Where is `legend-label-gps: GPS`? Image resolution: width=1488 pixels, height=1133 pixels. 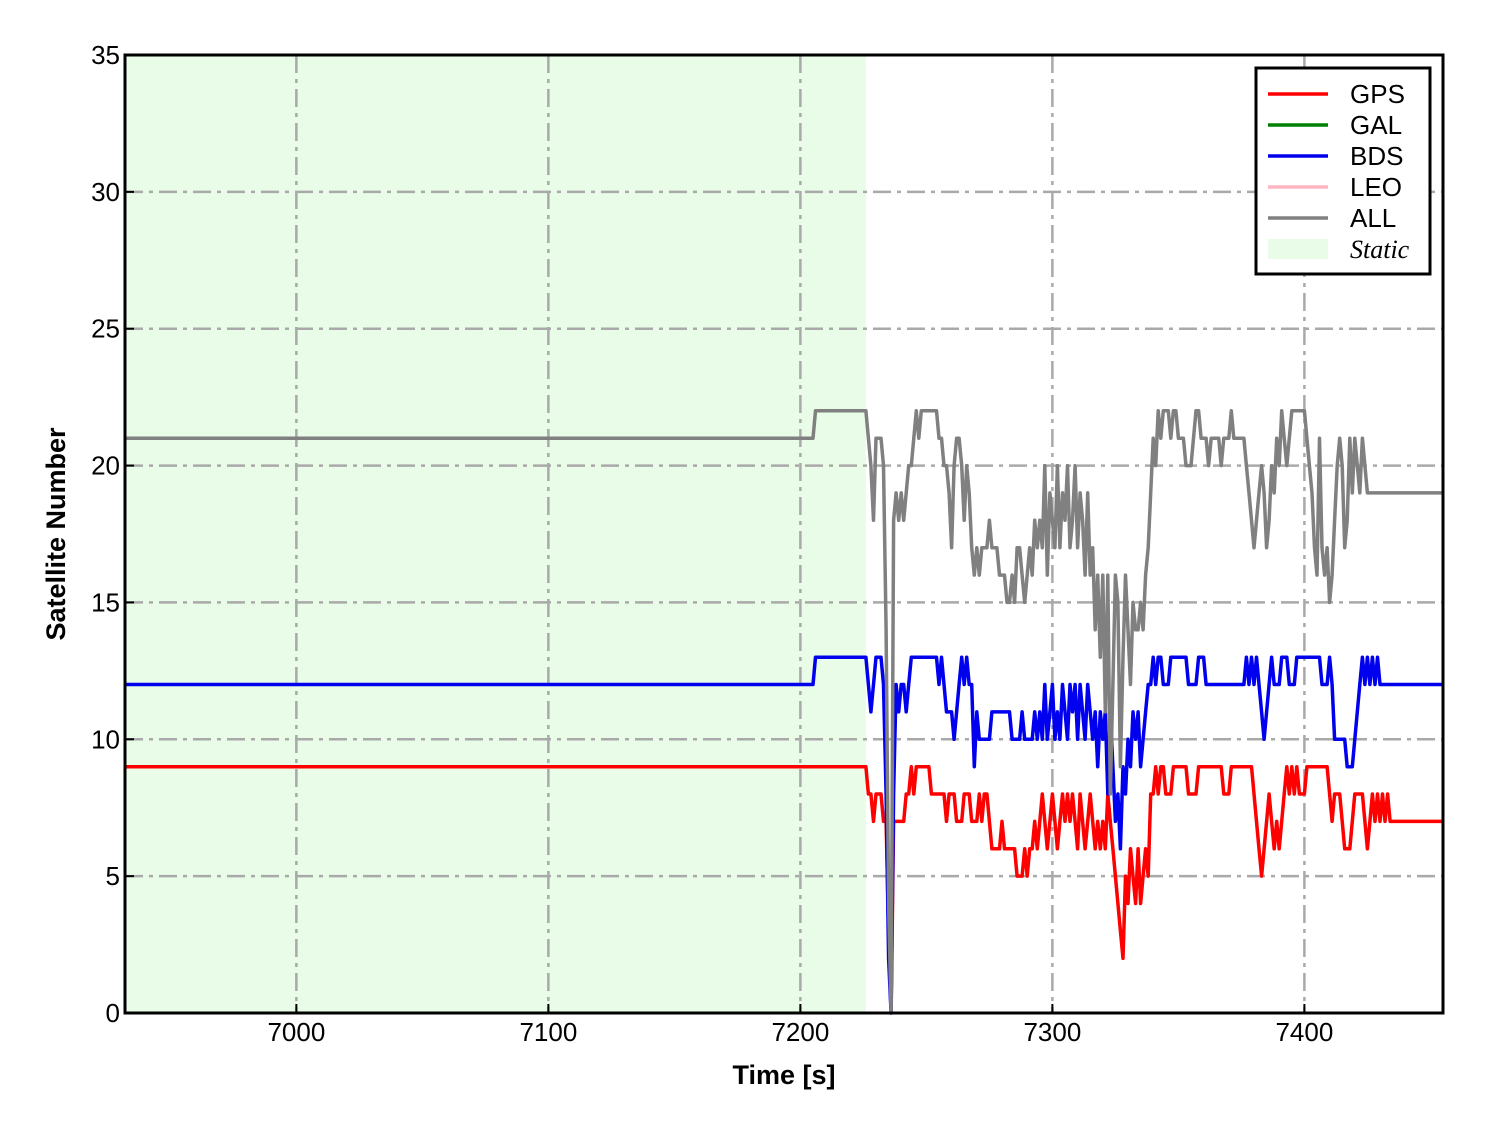 legend-label-gps: GPS is located at coordinates (1377, 94).